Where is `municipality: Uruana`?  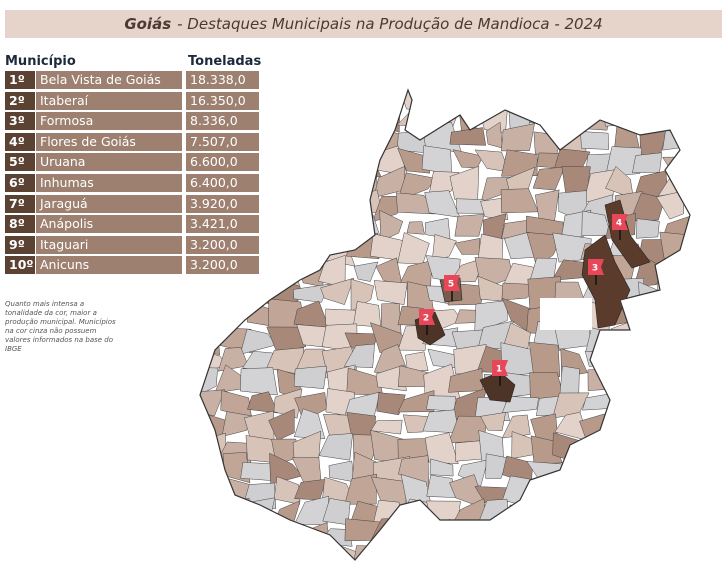
municipality: Uruana is located at coordinates (109, 162).